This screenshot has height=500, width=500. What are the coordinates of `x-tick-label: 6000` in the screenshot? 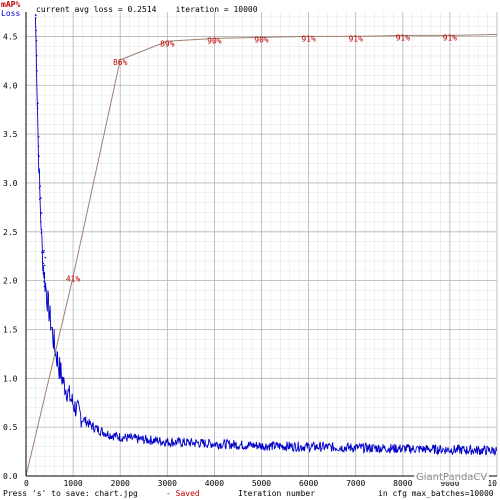 It's located at (308, 483).